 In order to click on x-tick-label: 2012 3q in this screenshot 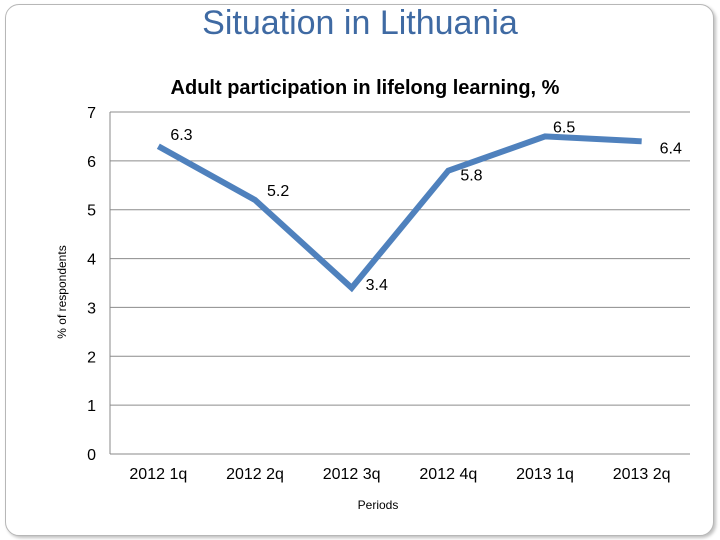, I will do `click(352, 474)`.